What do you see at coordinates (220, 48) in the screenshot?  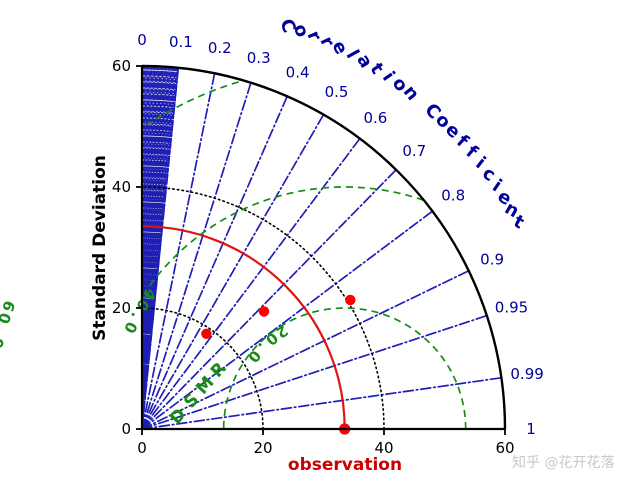 I see `correlation-tick-label: 0.2` at bounding box center [220, 48].